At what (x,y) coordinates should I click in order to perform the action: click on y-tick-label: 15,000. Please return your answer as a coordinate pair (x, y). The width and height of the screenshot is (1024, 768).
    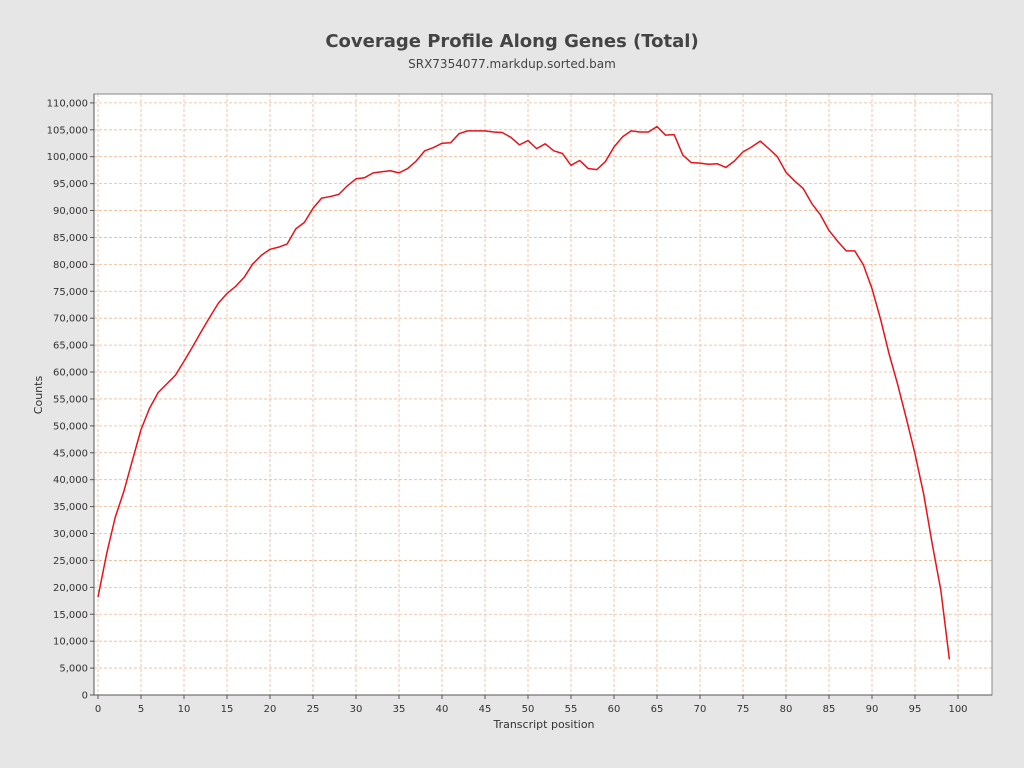
    Looking at the image, I should click on (70, 615).